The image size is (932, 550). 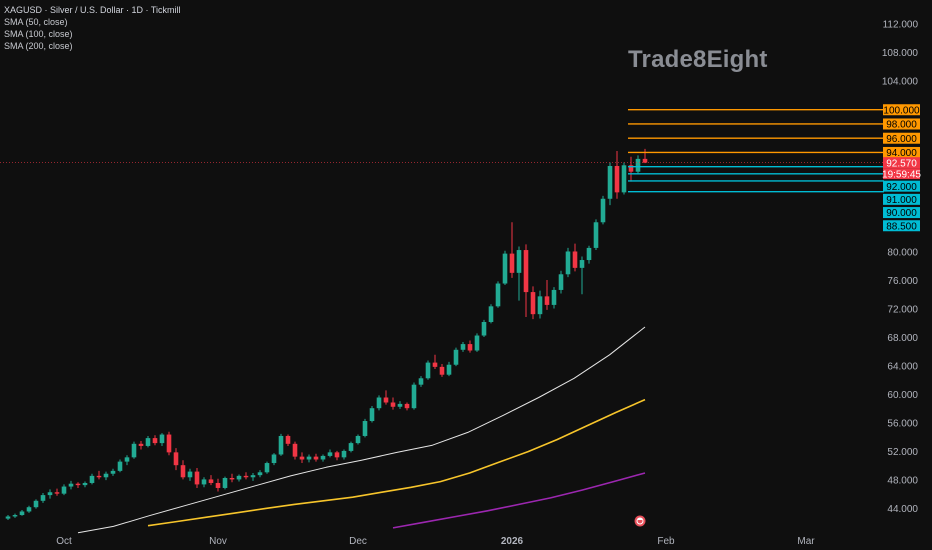 I want to click on watermark-text: Trade8Eight, so click(x=698, y=59).